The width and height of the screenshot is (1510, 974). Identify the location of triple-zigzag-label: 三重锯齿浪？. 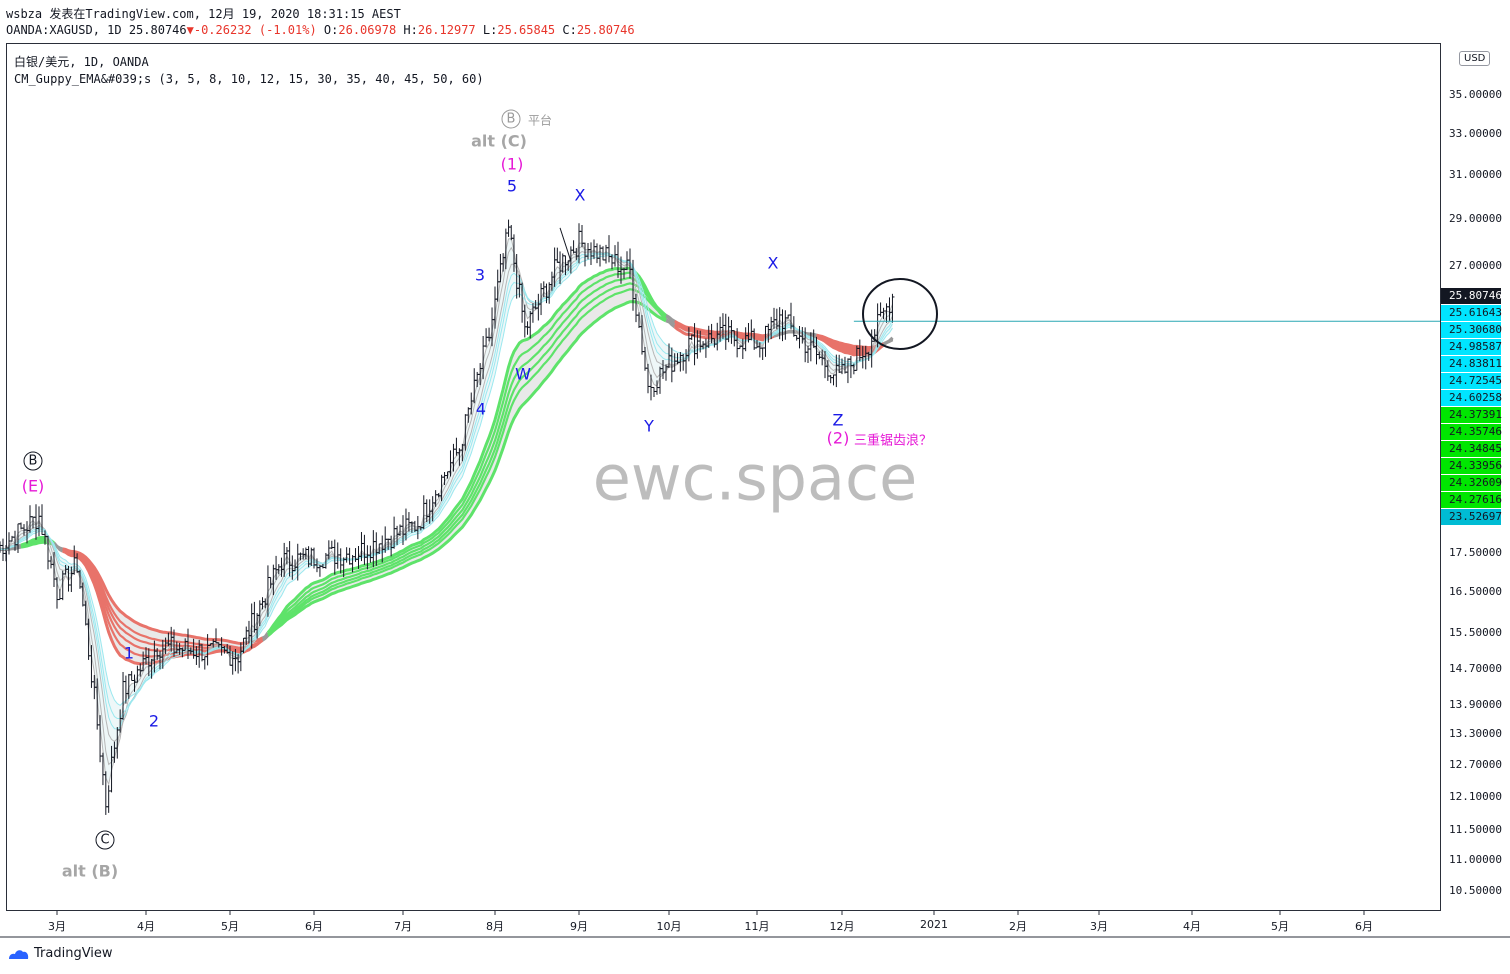
(893, 441).